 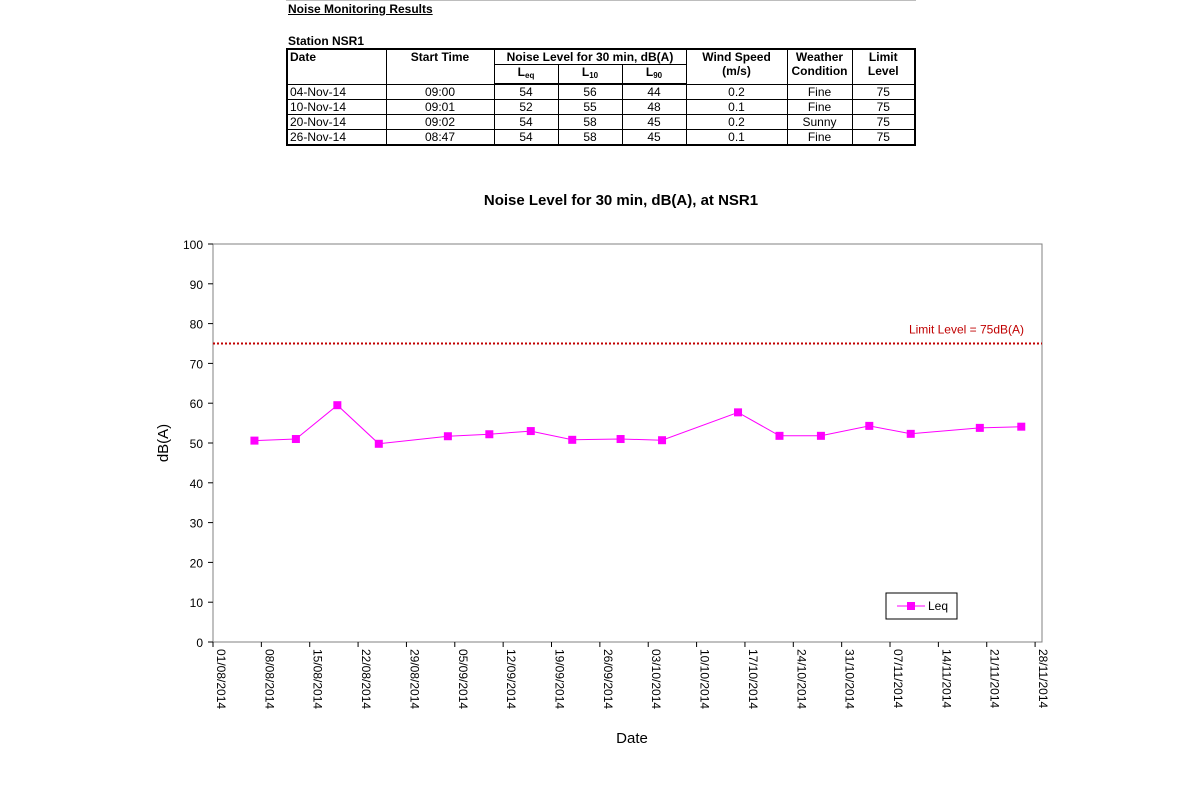 What do you see at coordinates (197, 563) in the screenshot?
I see `y-tick-label: 20` at bounding box center [197, 563].